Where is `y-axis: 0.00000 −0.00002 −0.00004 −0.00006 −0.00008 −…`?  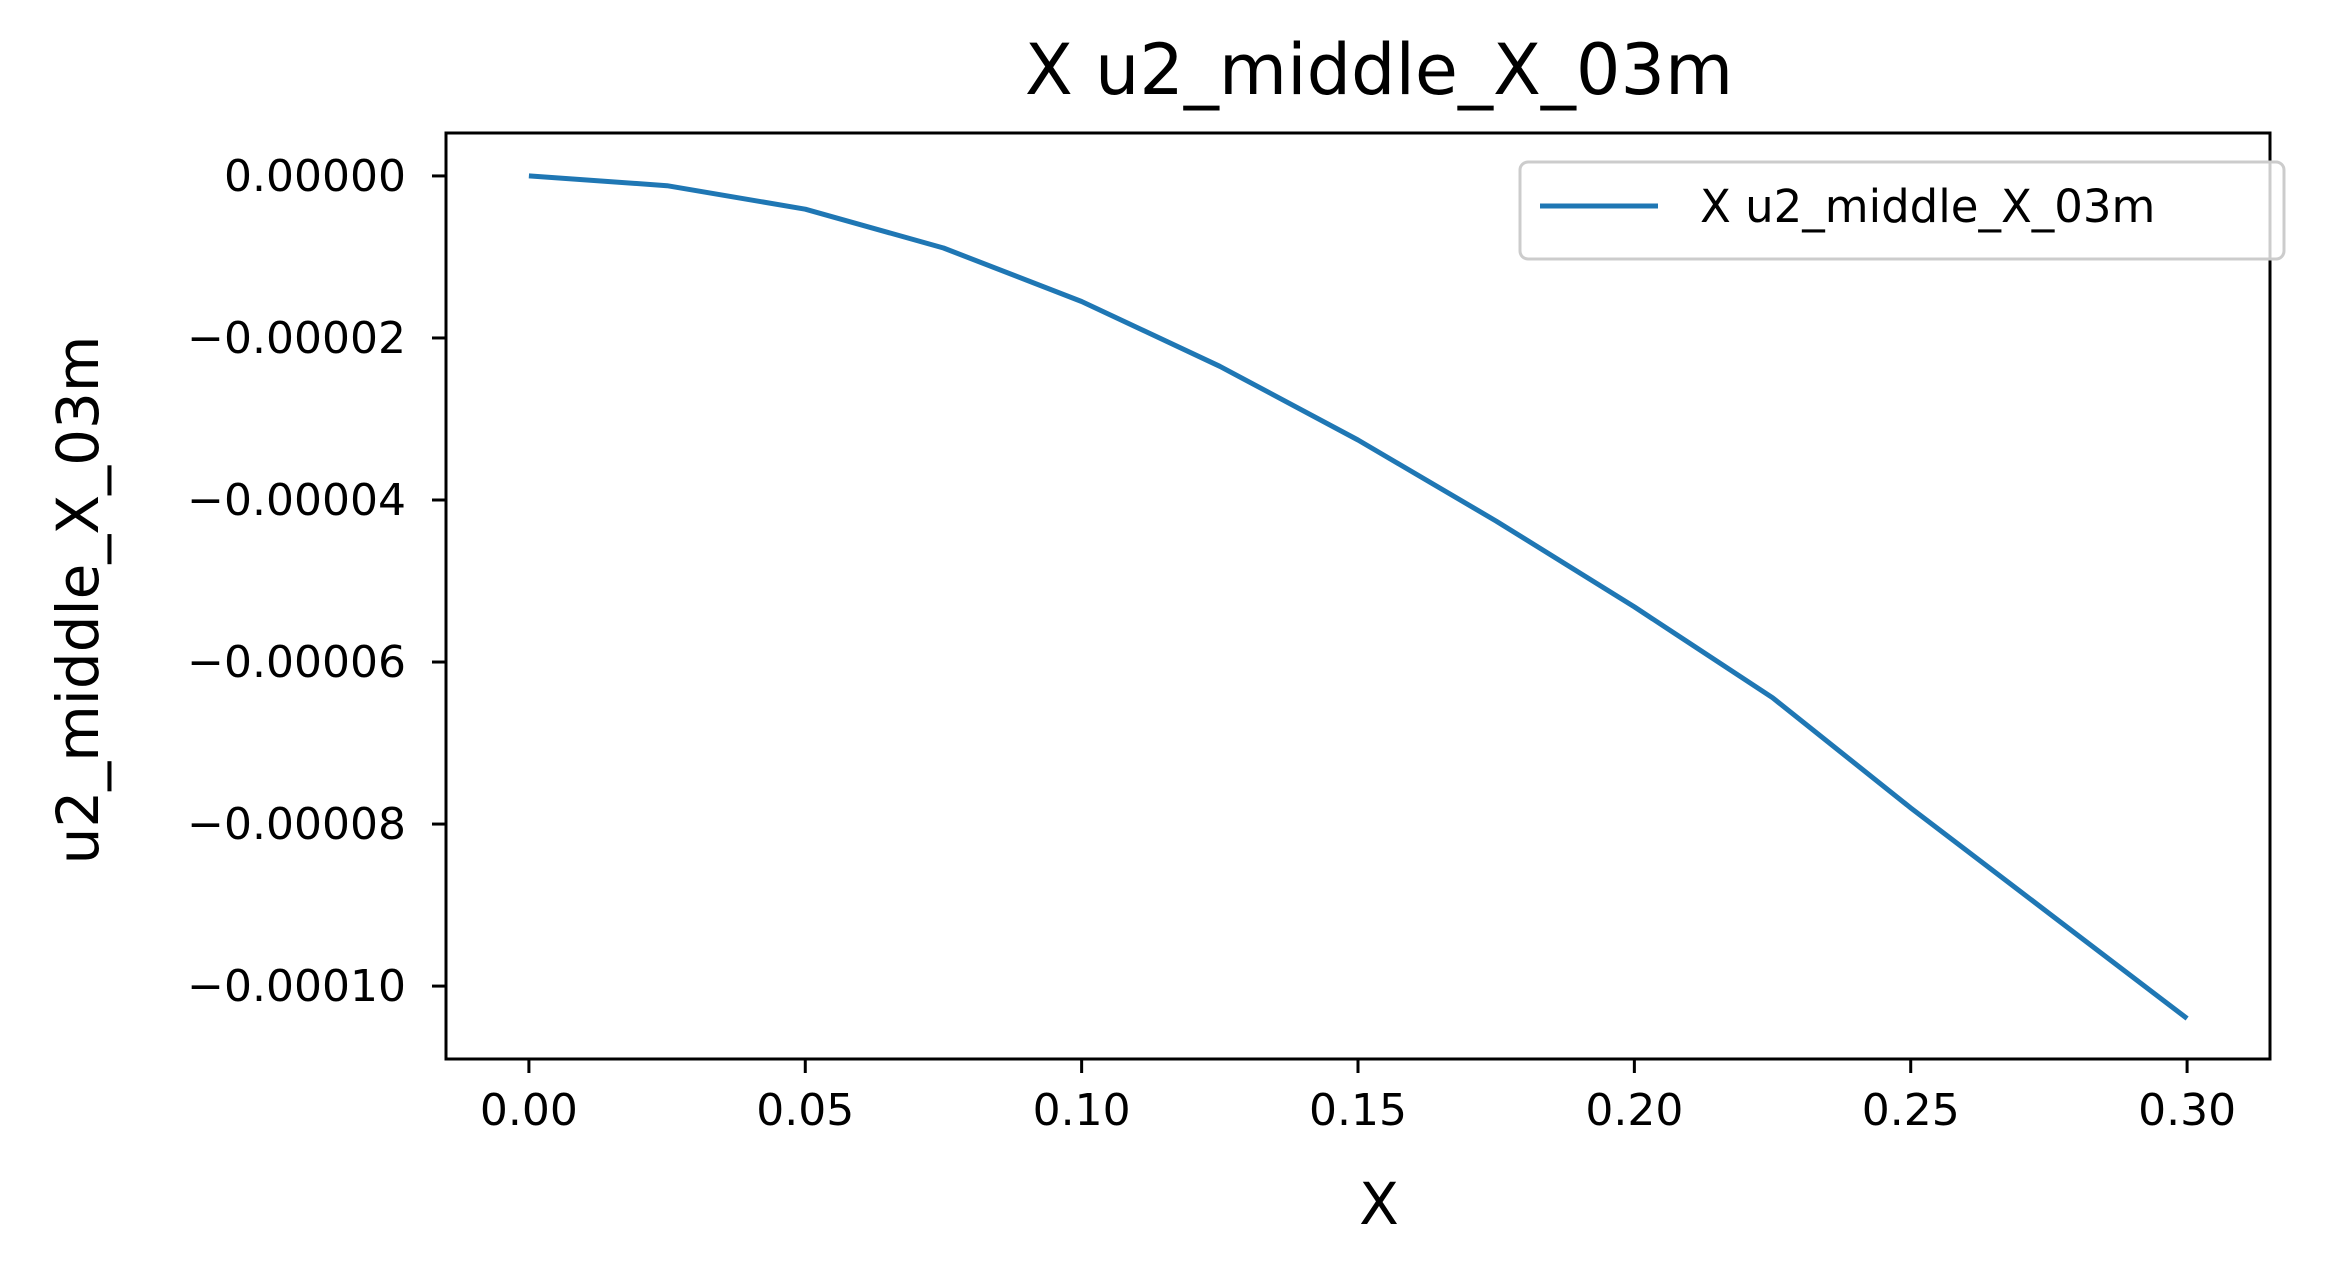
y-axis: 0.00000 −0.00002 −0.00004 −0.00006 −0.00008 −… is located at coordinates (316, 581).